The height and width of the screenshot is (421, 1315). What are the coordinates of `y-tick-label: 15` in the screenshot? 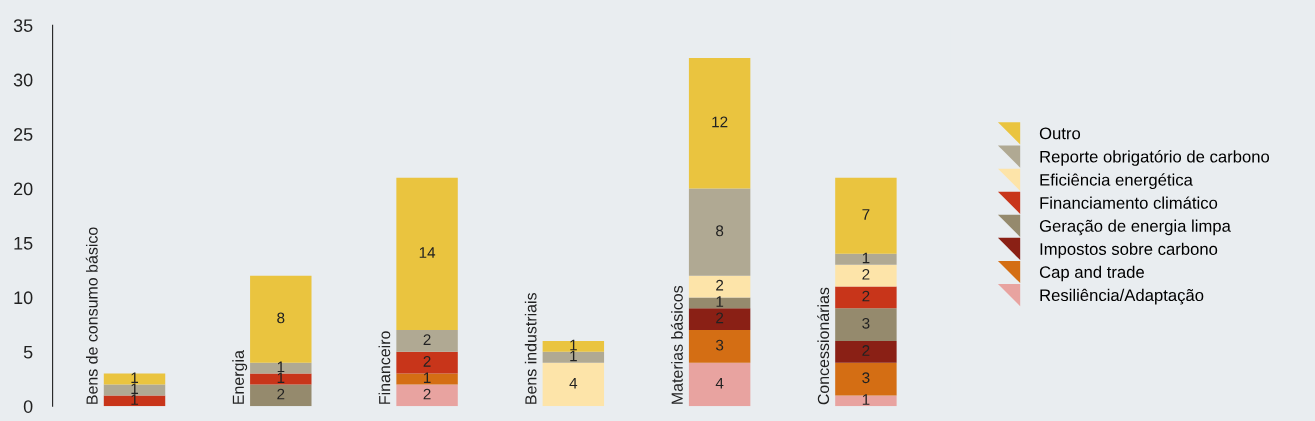 It's located at (23, 243).